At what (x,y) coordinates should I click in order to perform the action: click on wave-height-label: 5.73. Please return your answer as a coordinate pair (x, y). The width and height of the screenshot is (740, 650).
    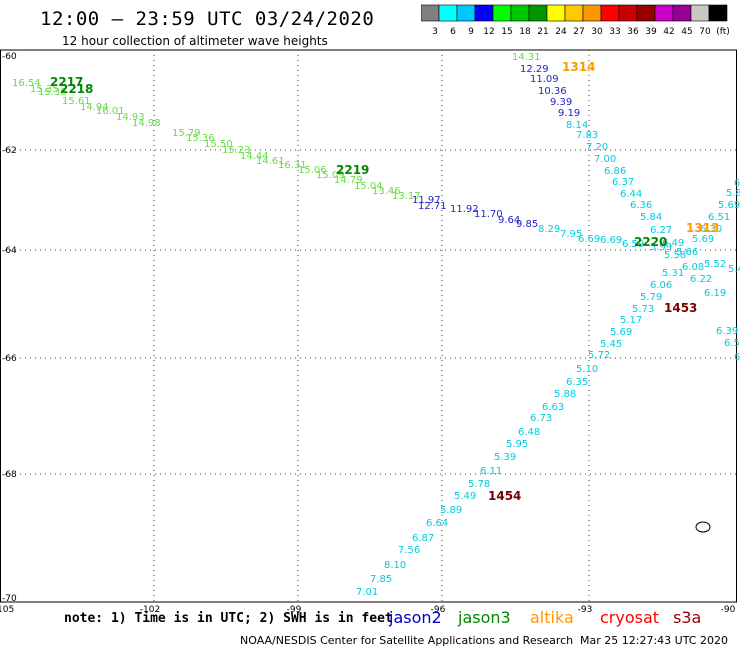
    Looking at the image, I should click on (643, 309).